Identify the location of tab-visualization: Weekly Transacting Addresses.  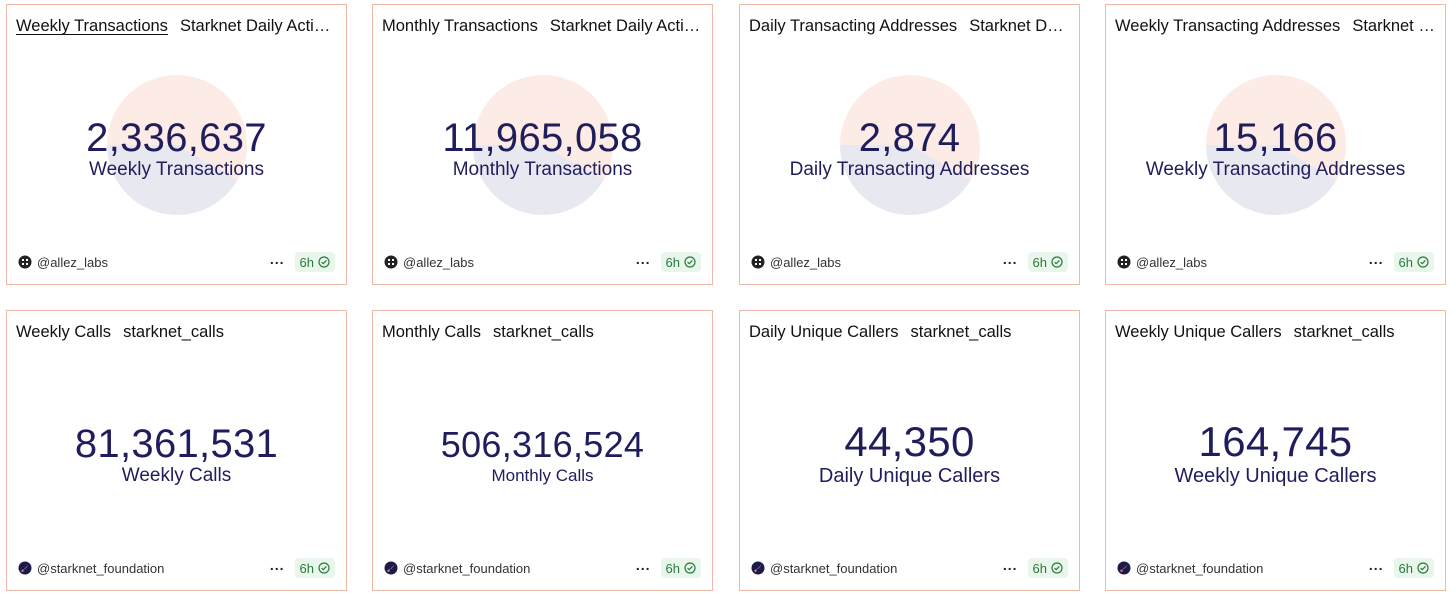
(1228, 26).